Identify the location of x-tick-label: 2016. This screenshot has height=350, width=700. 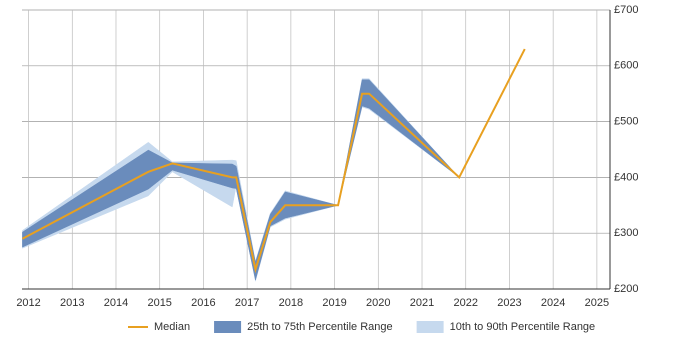
(203, 303).